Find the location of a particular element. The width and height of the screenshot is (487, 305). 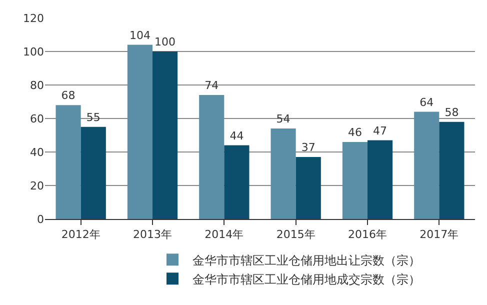

x-tick-label: 2014年 is located at coordinates (224, 235).